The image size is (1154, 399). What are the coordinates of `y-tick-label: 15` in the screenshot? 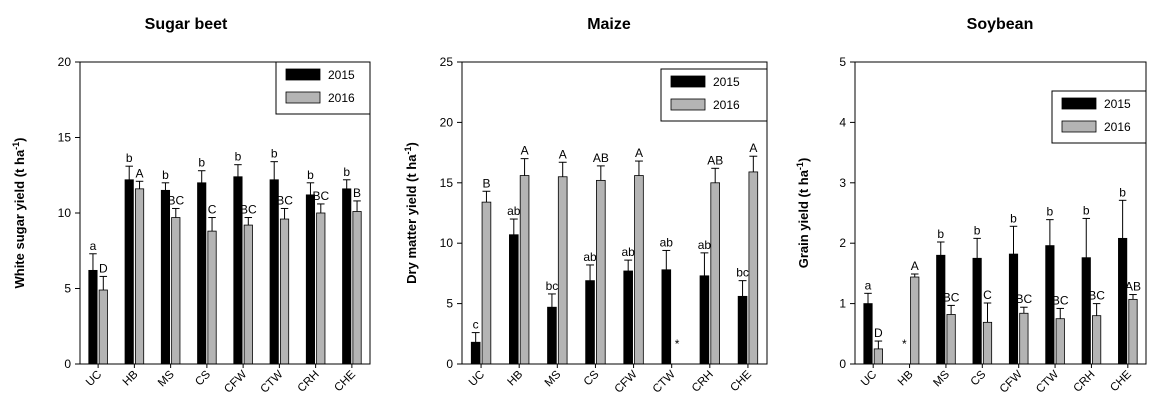 It's located at (447, 183).